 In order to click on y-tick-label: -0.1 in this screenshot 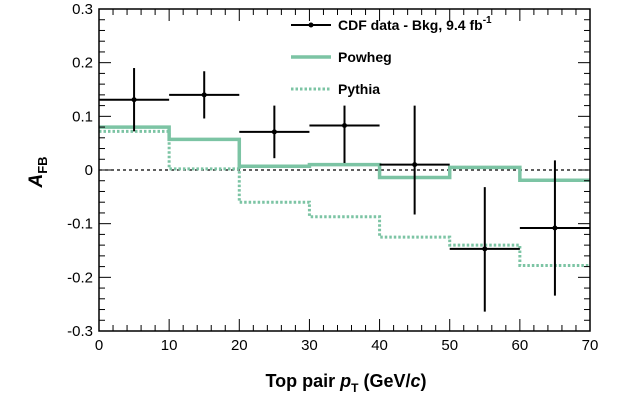, I will do `click(80, 224)`.